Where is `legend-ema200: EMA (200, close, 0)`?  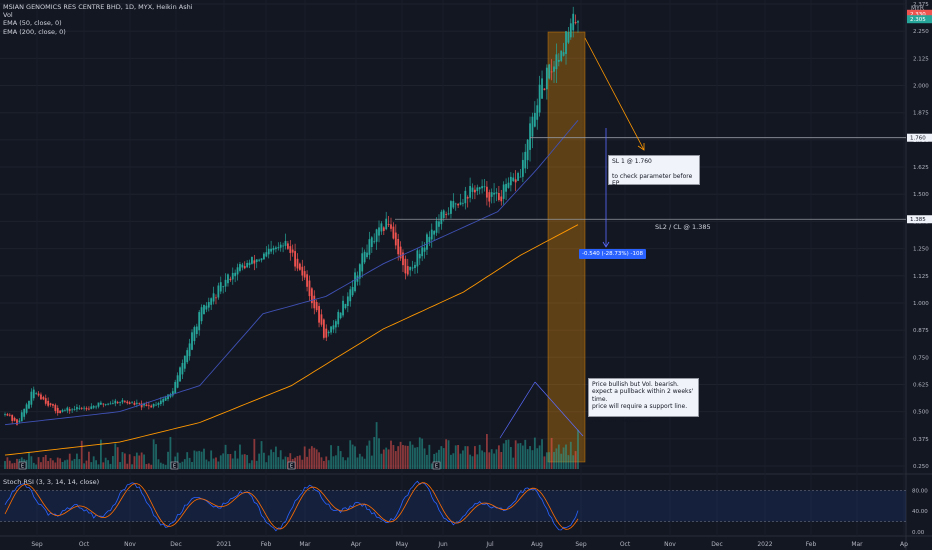 legend-ema200: EMA (200, close, 0) is located at coordinates (34, 31).